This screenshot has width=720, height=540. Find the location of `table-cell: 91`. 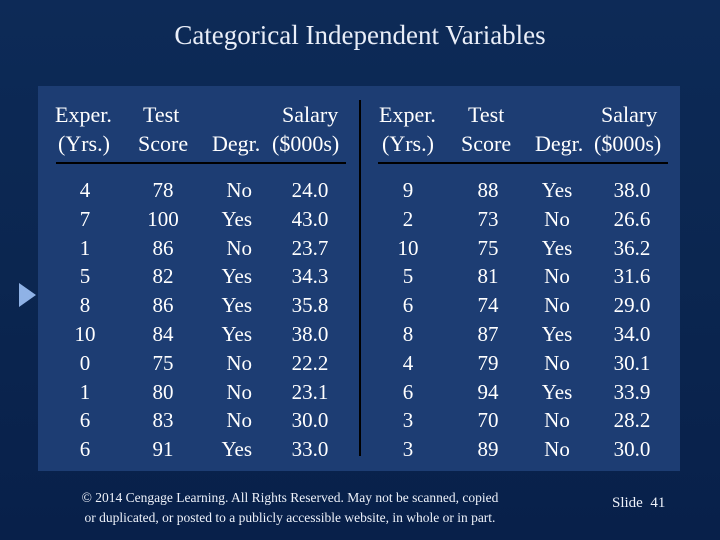

table-cell: 91 is located at coordinates (163, 449).